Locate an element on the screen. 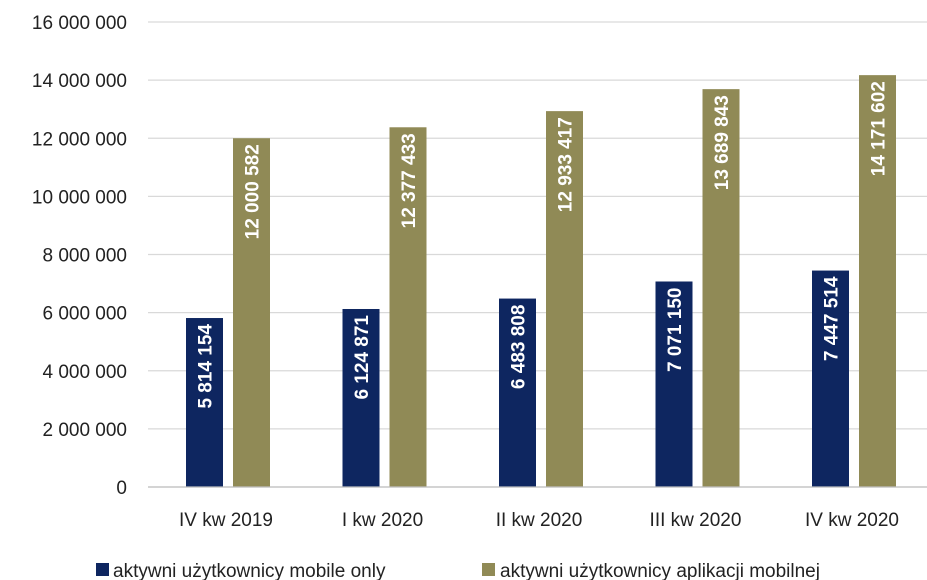 The width and height of the screenshot is (927, 580). bar-value-label: 12 933 417 is located at coordinates (566, 164).